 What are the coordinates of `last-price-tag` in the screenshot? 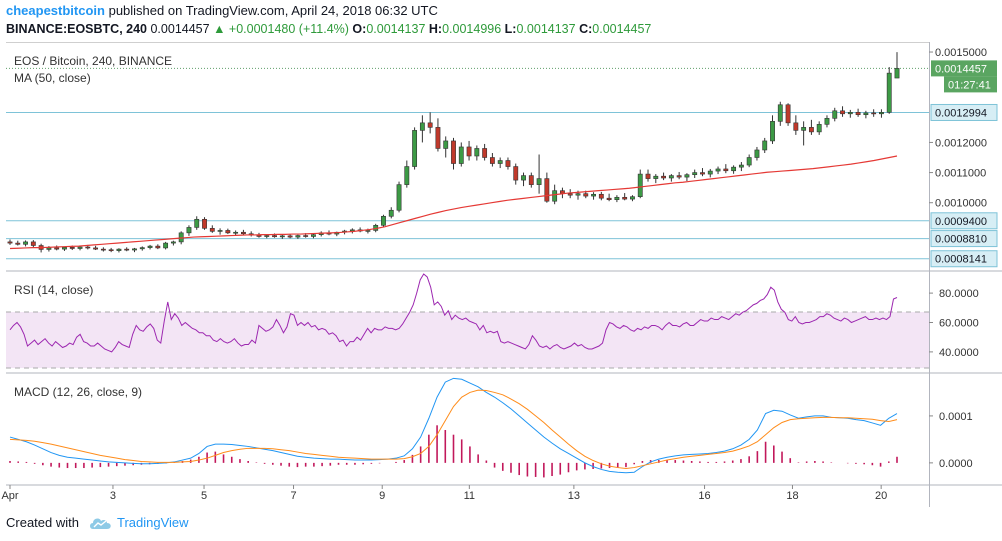 It's located at (964, 68).